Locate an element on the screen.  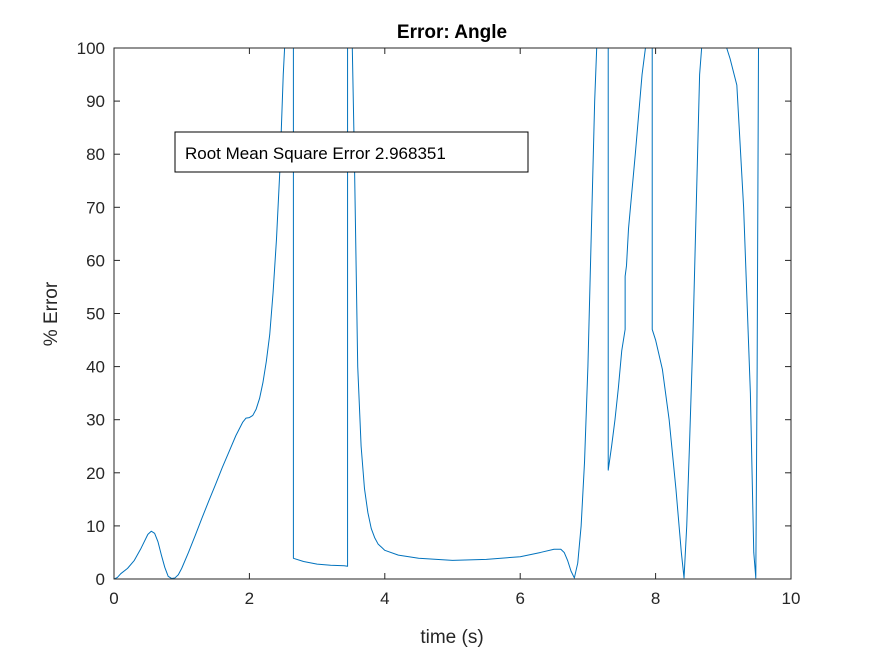
y-tick-label: 80 is located at coordinates (95, 154).